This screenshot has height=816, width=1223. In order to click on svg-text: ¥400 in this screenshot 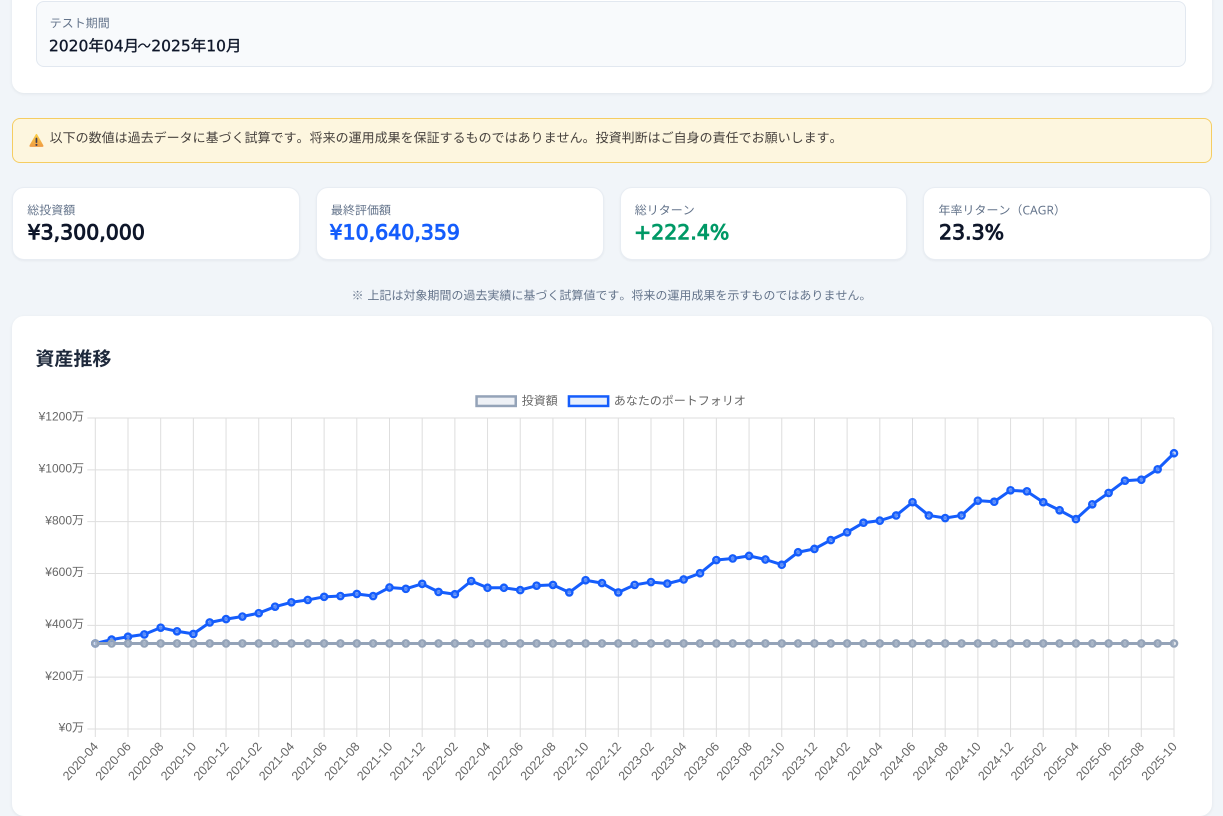, I will do `click(58, 624)`.